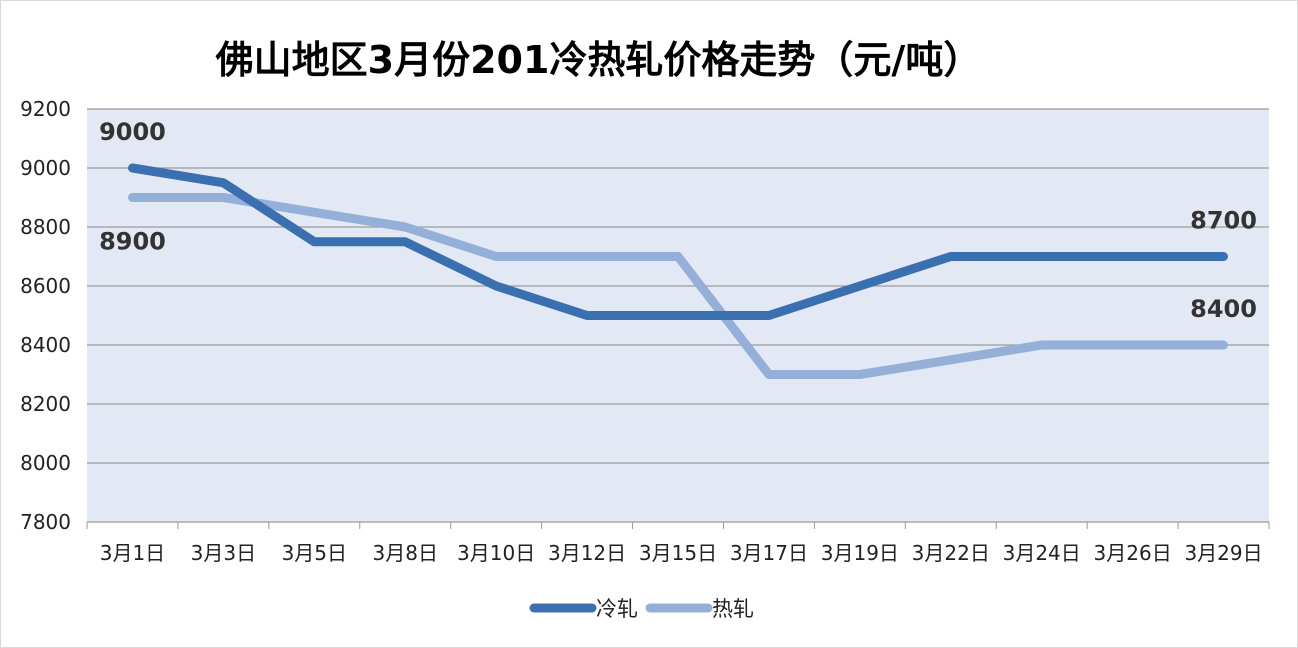 This screenshot has height=648, width=1298. I want to click on x-tick-label: 3月22日, so click(951, 553).